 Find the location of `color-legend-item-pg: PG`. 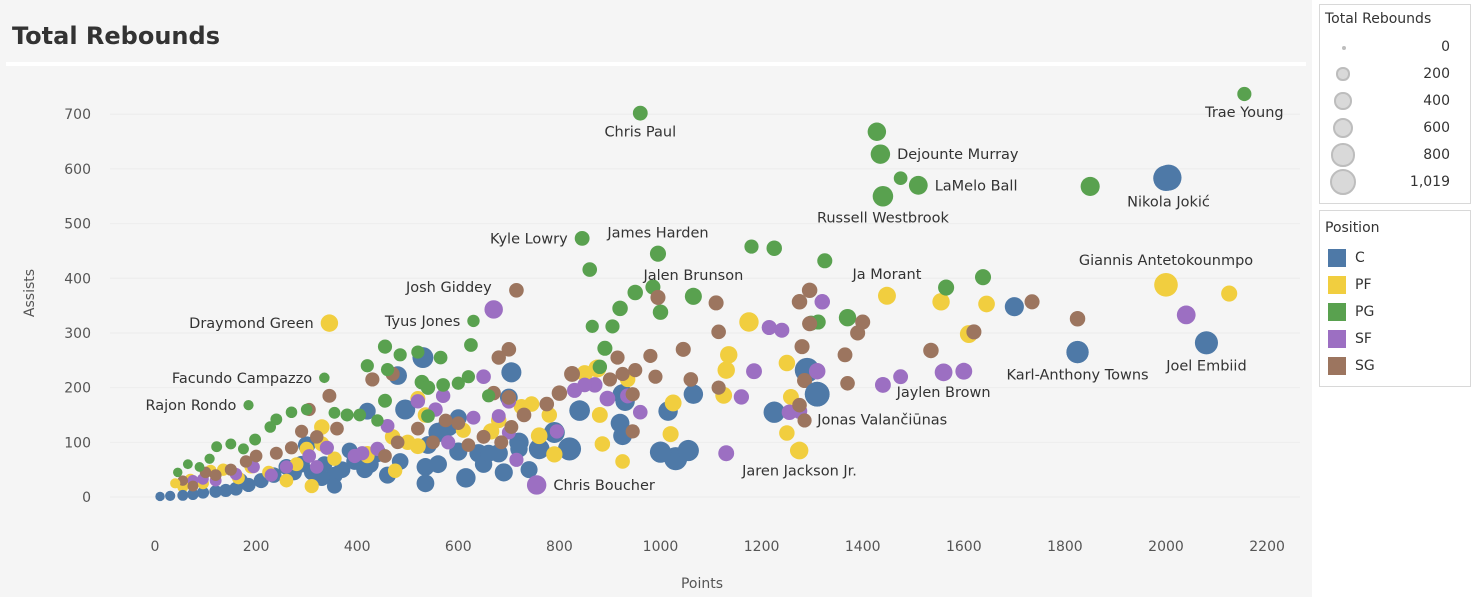

color-legend-item-pg: PG is located at coordinates (1394, 312).